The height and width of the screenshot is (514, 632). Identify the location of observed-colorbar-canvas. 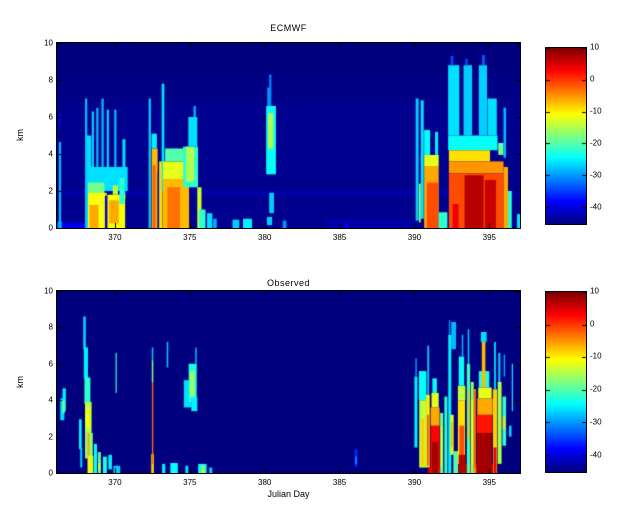
(566, 382).